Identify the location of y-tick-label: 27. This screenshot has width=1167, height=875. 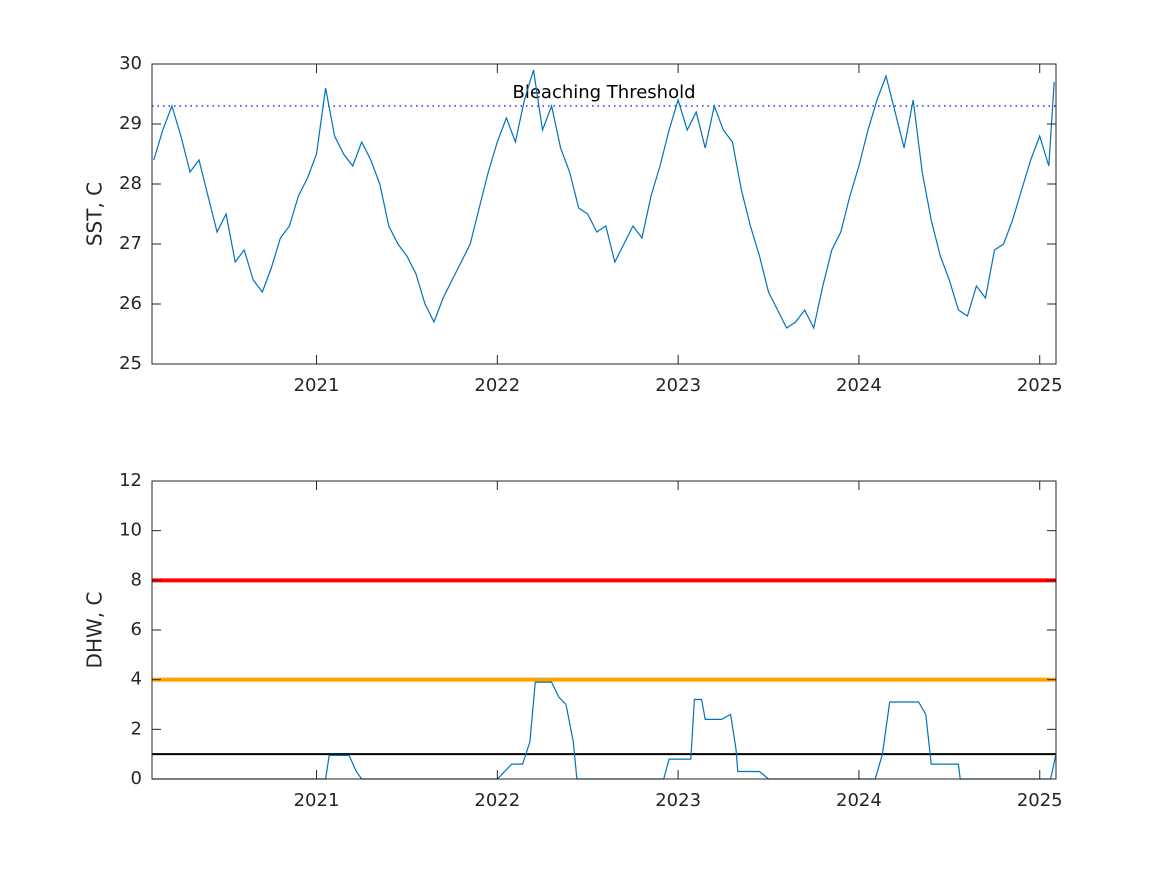
(130, 243).